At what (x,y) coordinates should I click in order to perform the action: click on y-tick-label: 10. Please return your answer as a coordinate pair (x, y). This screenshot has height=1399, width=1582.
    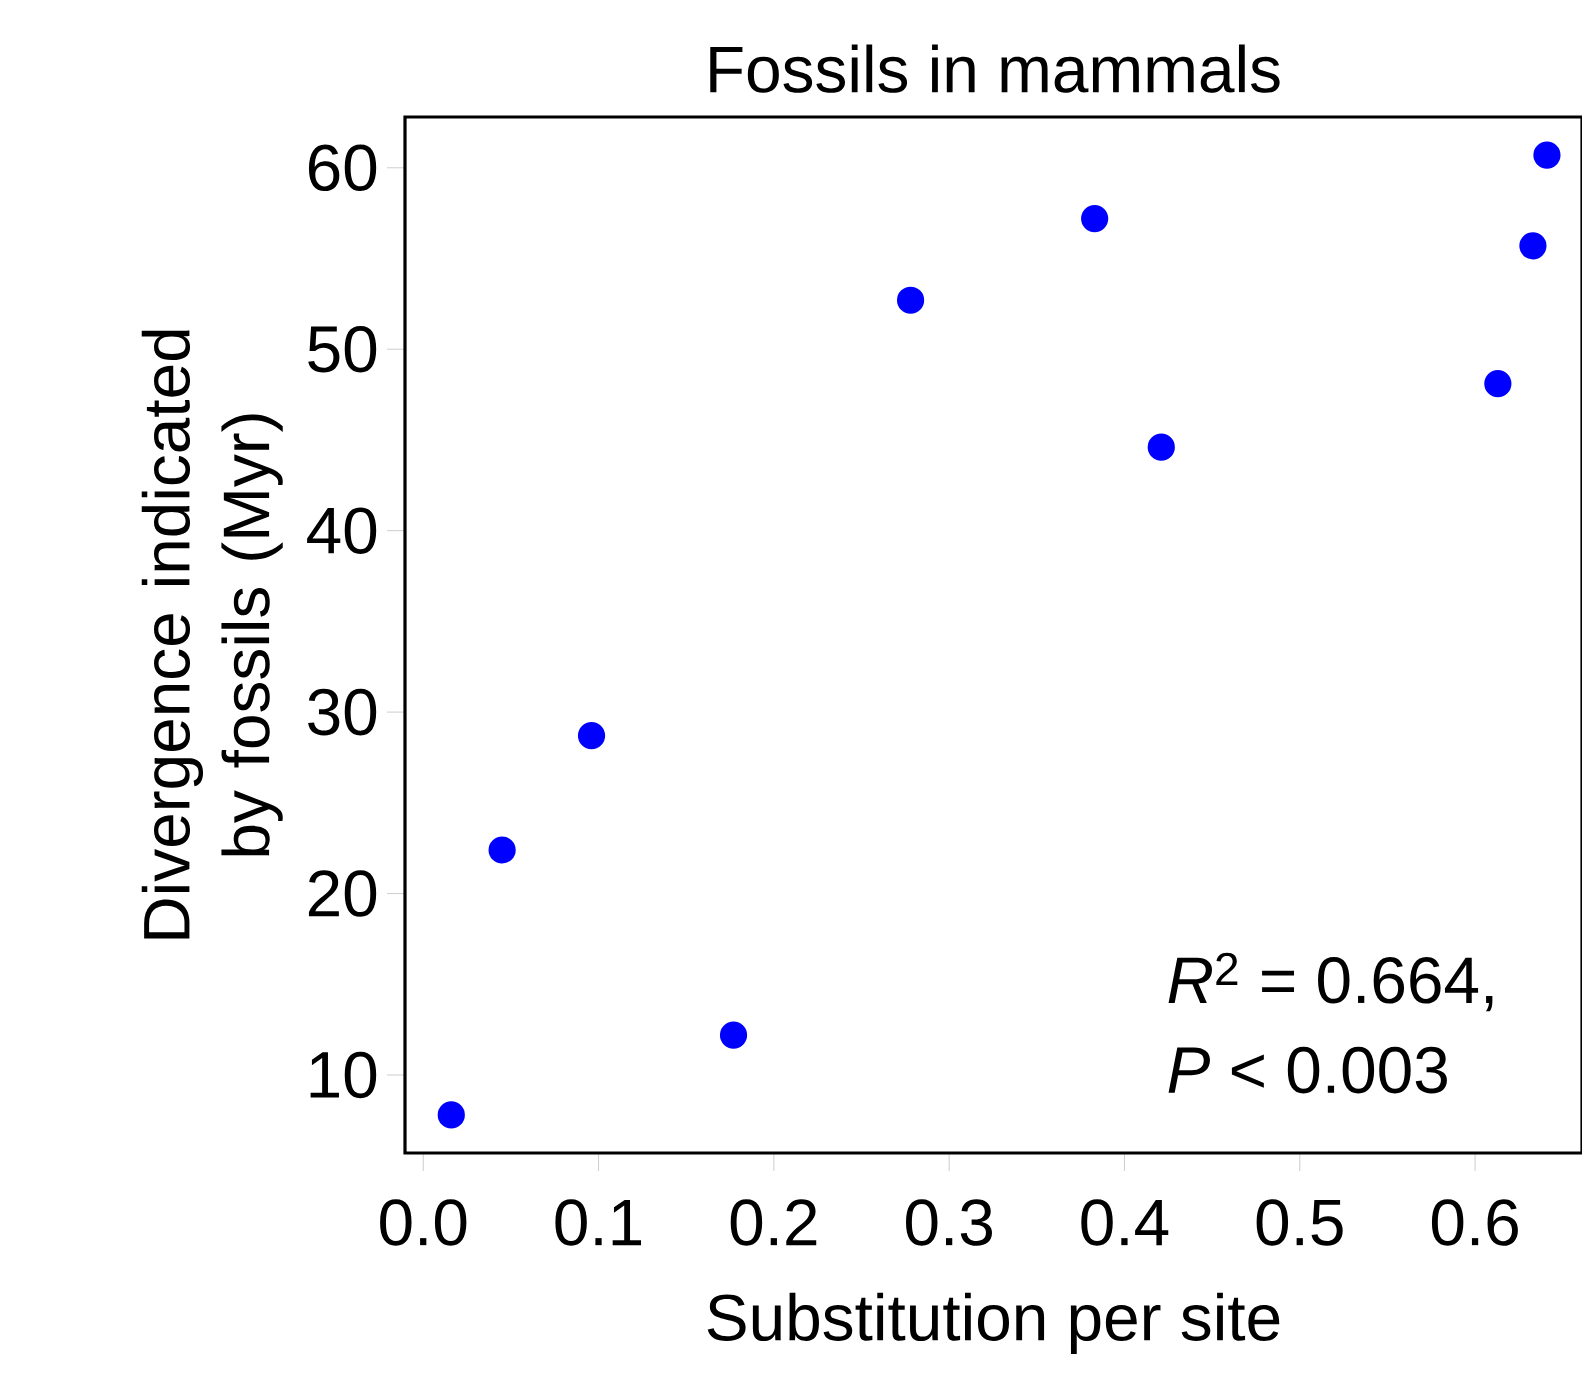
    Looking at the image, I should click on (343, 1075).